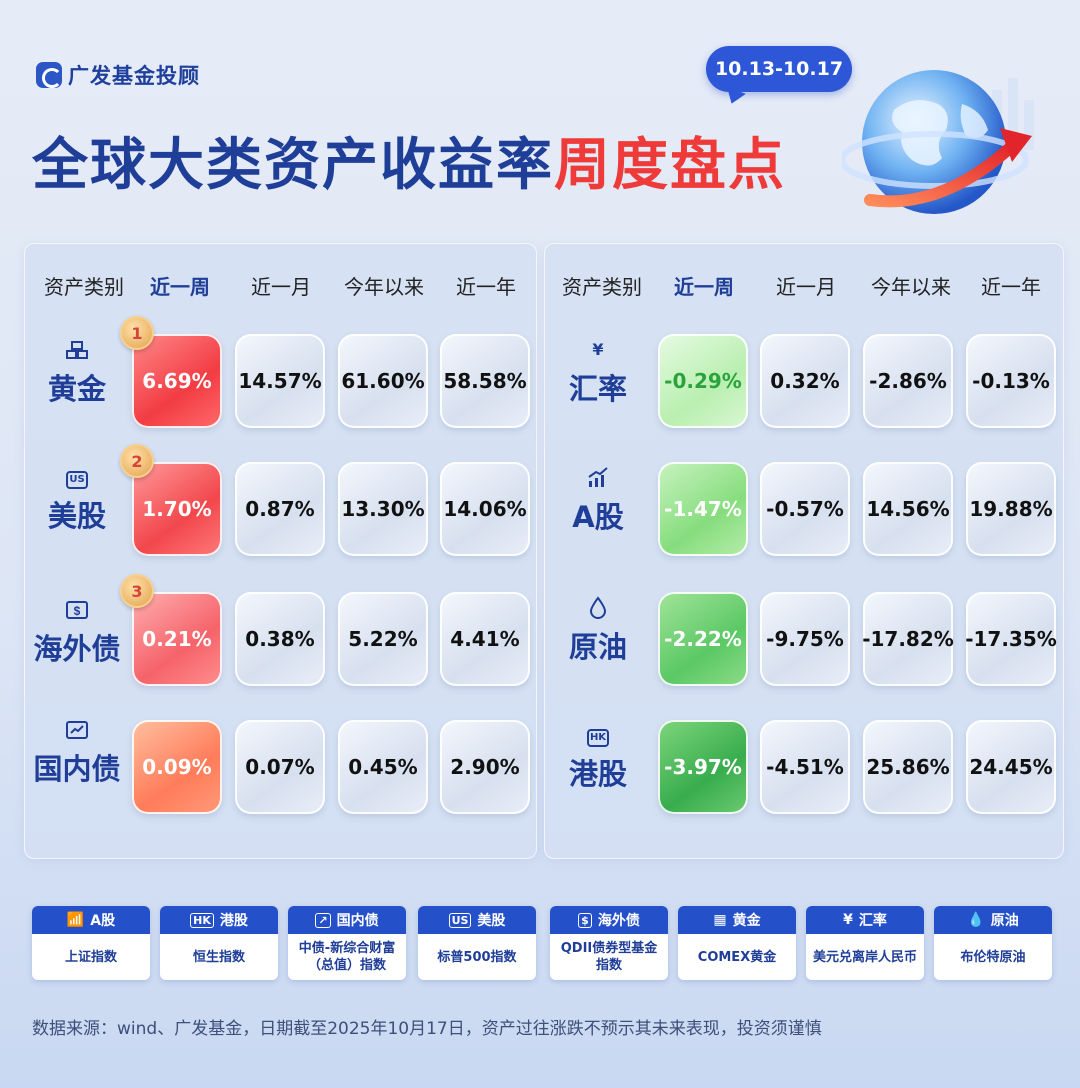 Image resolution: width=1080 pixels, height=1088 pixels. Describe the element at coordinates (103, 921) in the screenshot. I see `legend-title: A股` at that location.